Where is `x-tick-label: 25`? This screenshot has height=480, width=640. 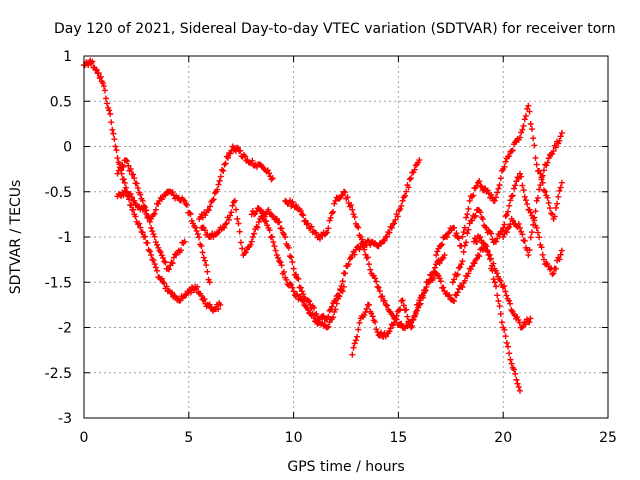
x-tick-label: 25 is located at coordinates (608, 438).